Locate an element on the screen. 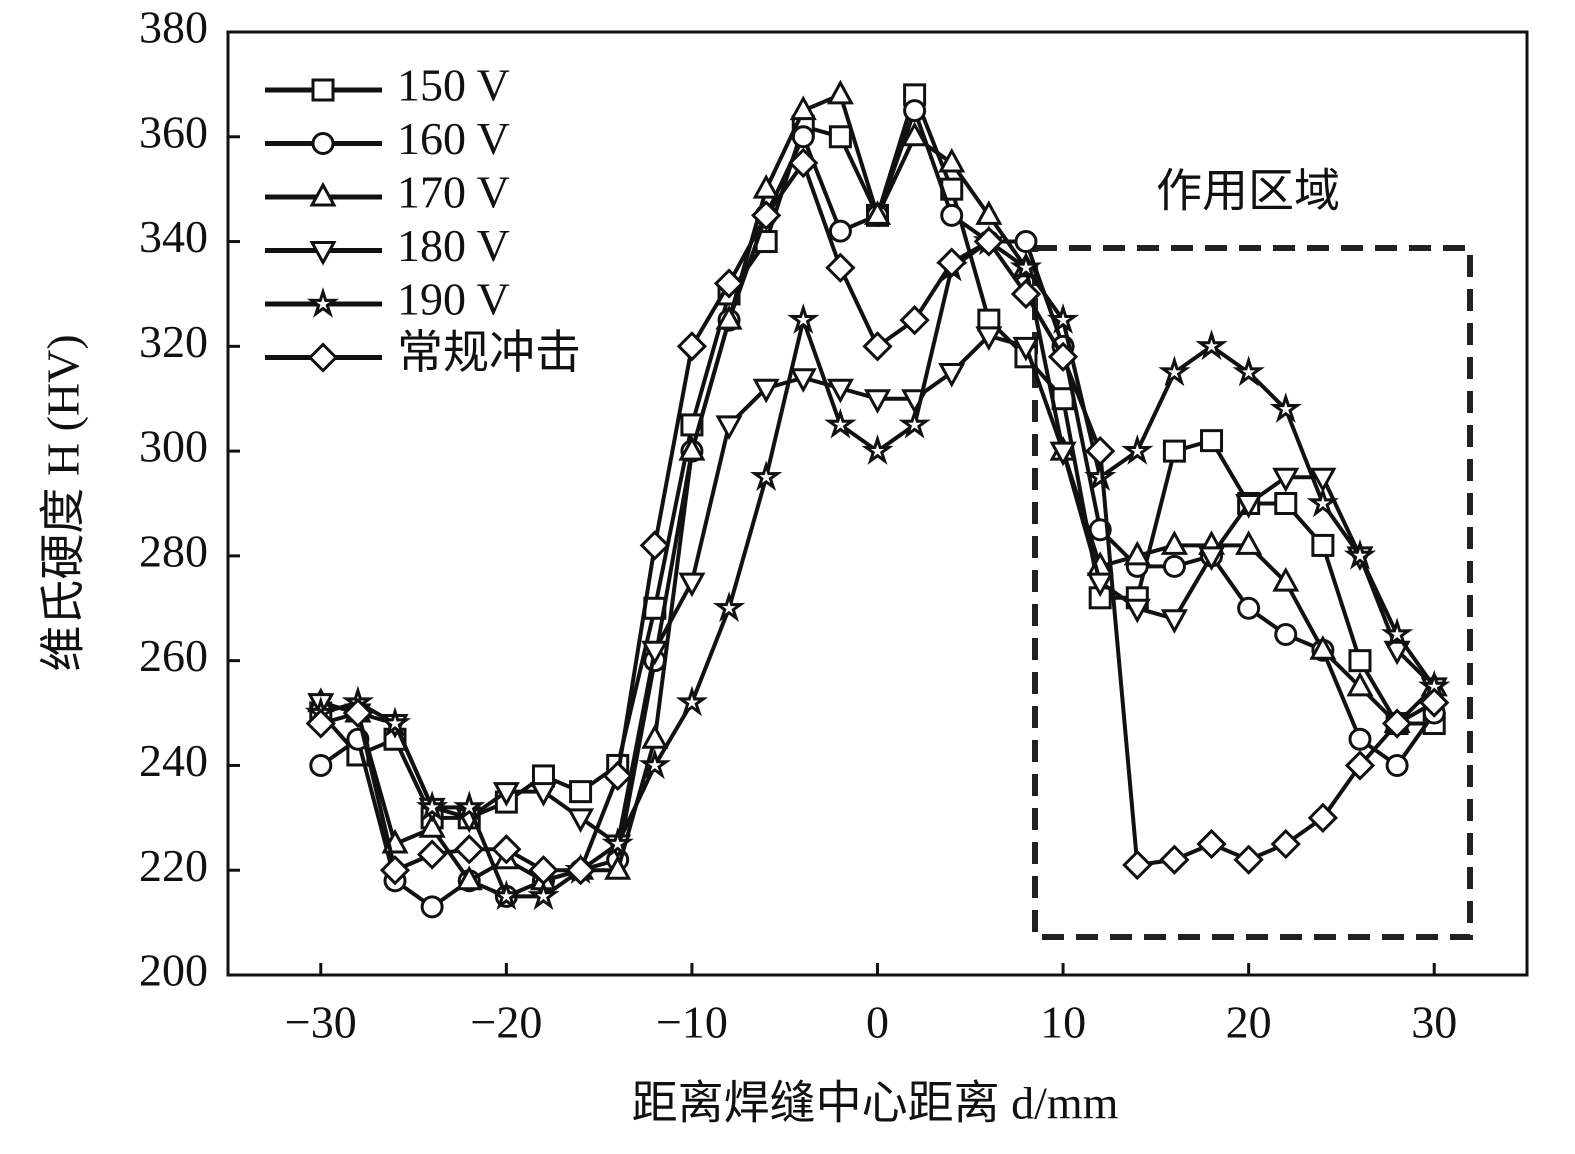 The image size is (1575, 1154). legend-label: 160 V is located at coordinates (453, 138).